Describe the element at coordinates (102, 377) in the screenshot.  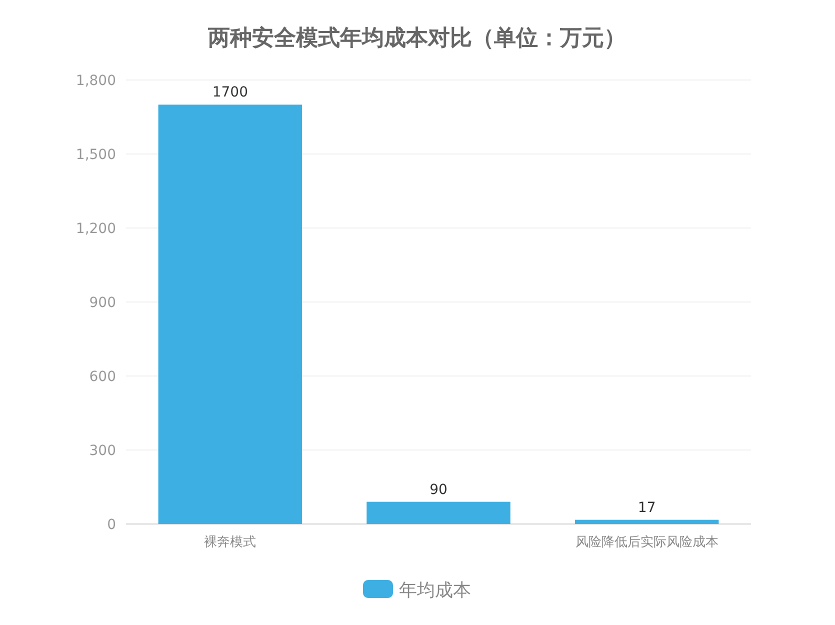
I see `y-tick-label: 600` at that location.